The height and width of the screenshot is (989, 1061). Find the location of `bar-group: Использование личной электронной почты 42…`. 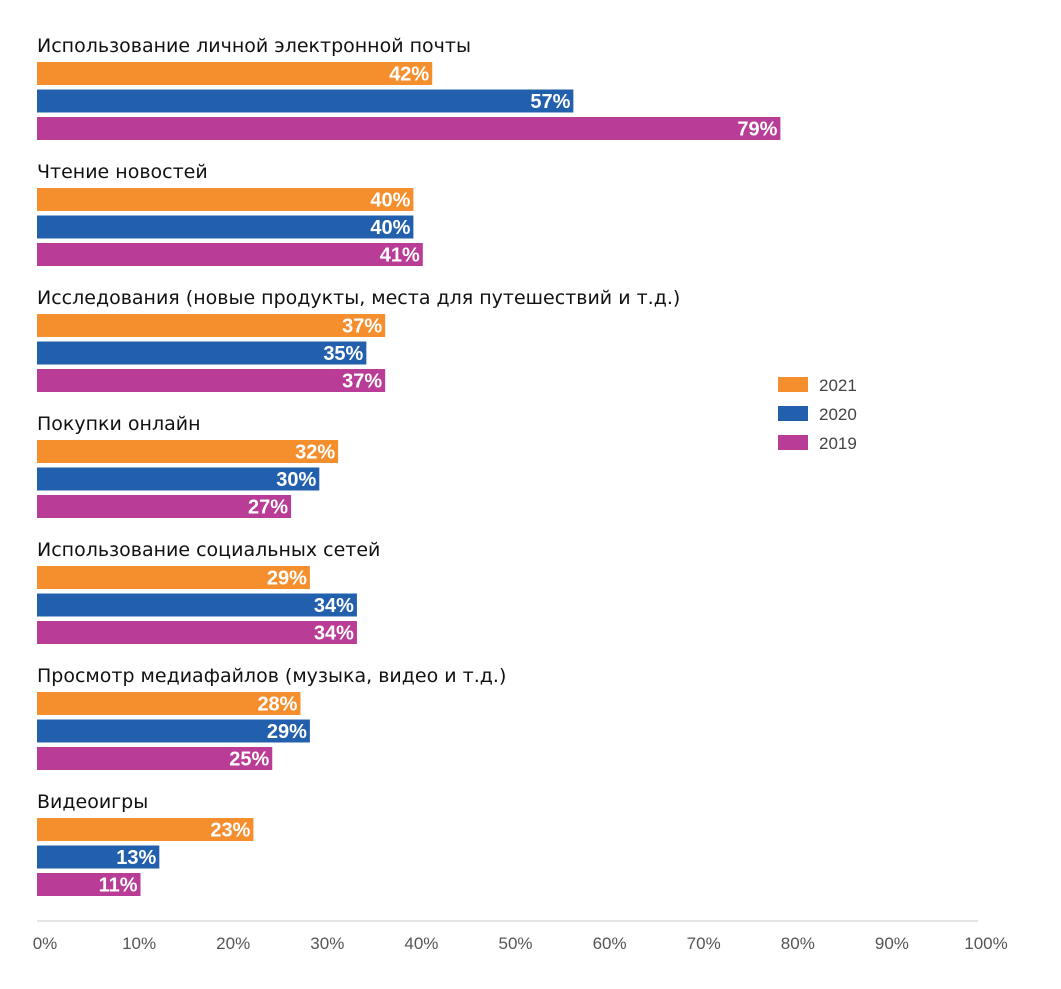

bar-group: Использование личной электронной почты 42… is located at coordinates (409, 88).